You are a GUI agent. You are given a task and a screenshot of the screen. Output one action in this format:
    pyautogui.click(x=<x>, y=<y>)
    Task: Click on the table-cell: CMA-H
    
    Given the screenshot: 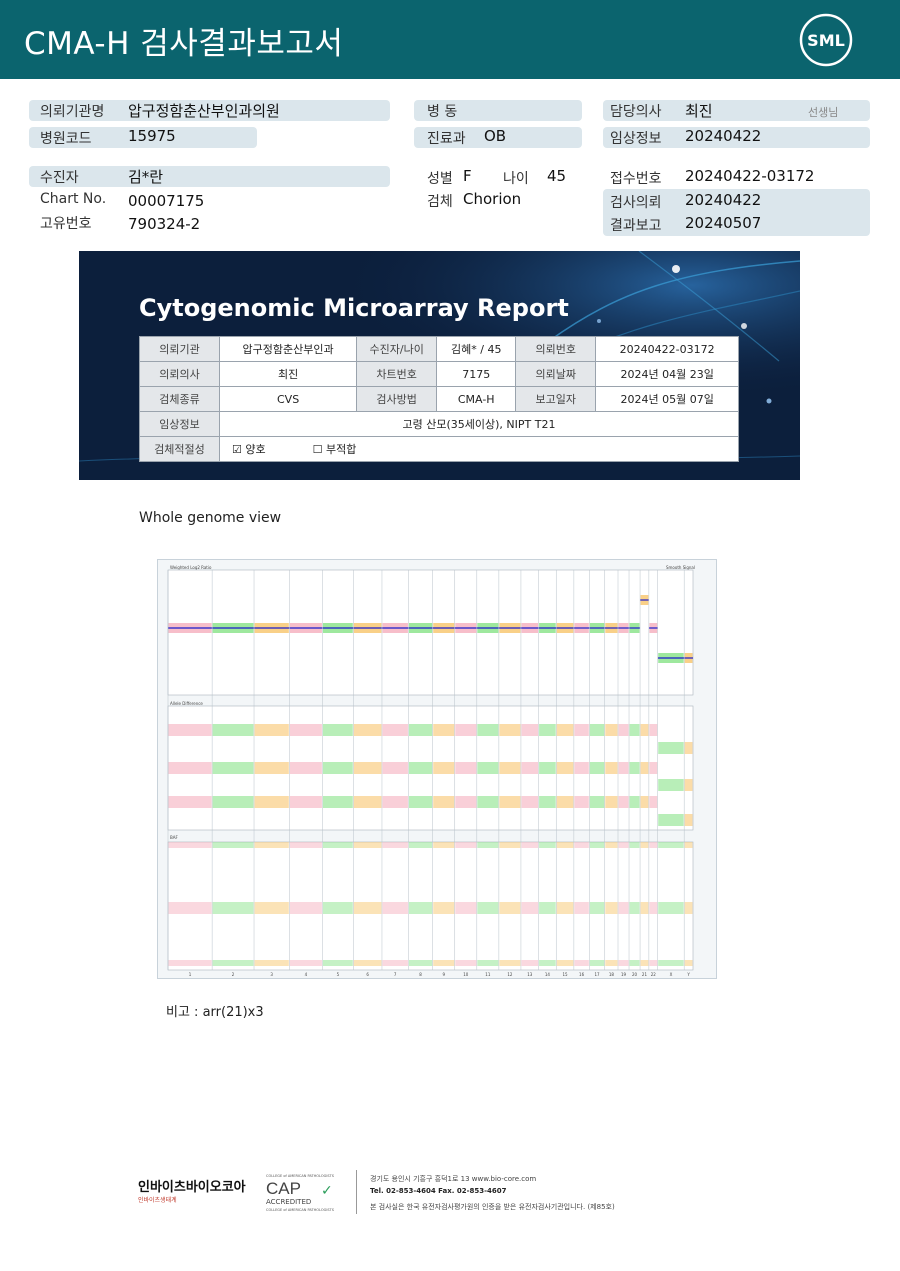 What is the action you would take?
    pyautogui.click(x=476, y=399)
    